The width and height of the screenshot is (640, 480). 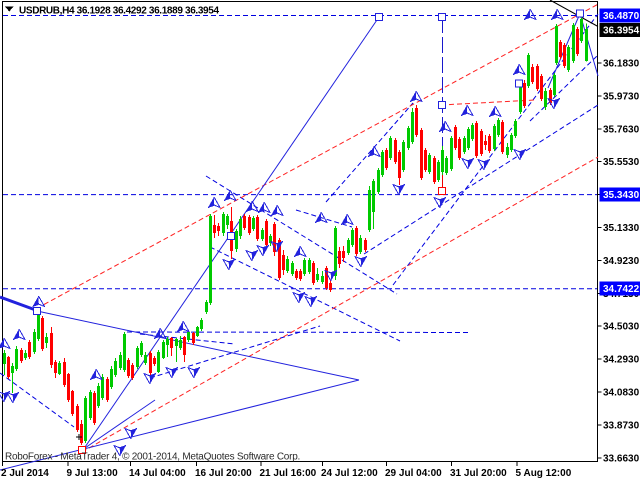 What do you see at coordinates (93, 473) in the screenshot?
I see `svg-text: 9 Jul 13:00` at bounding box center [93, 473].